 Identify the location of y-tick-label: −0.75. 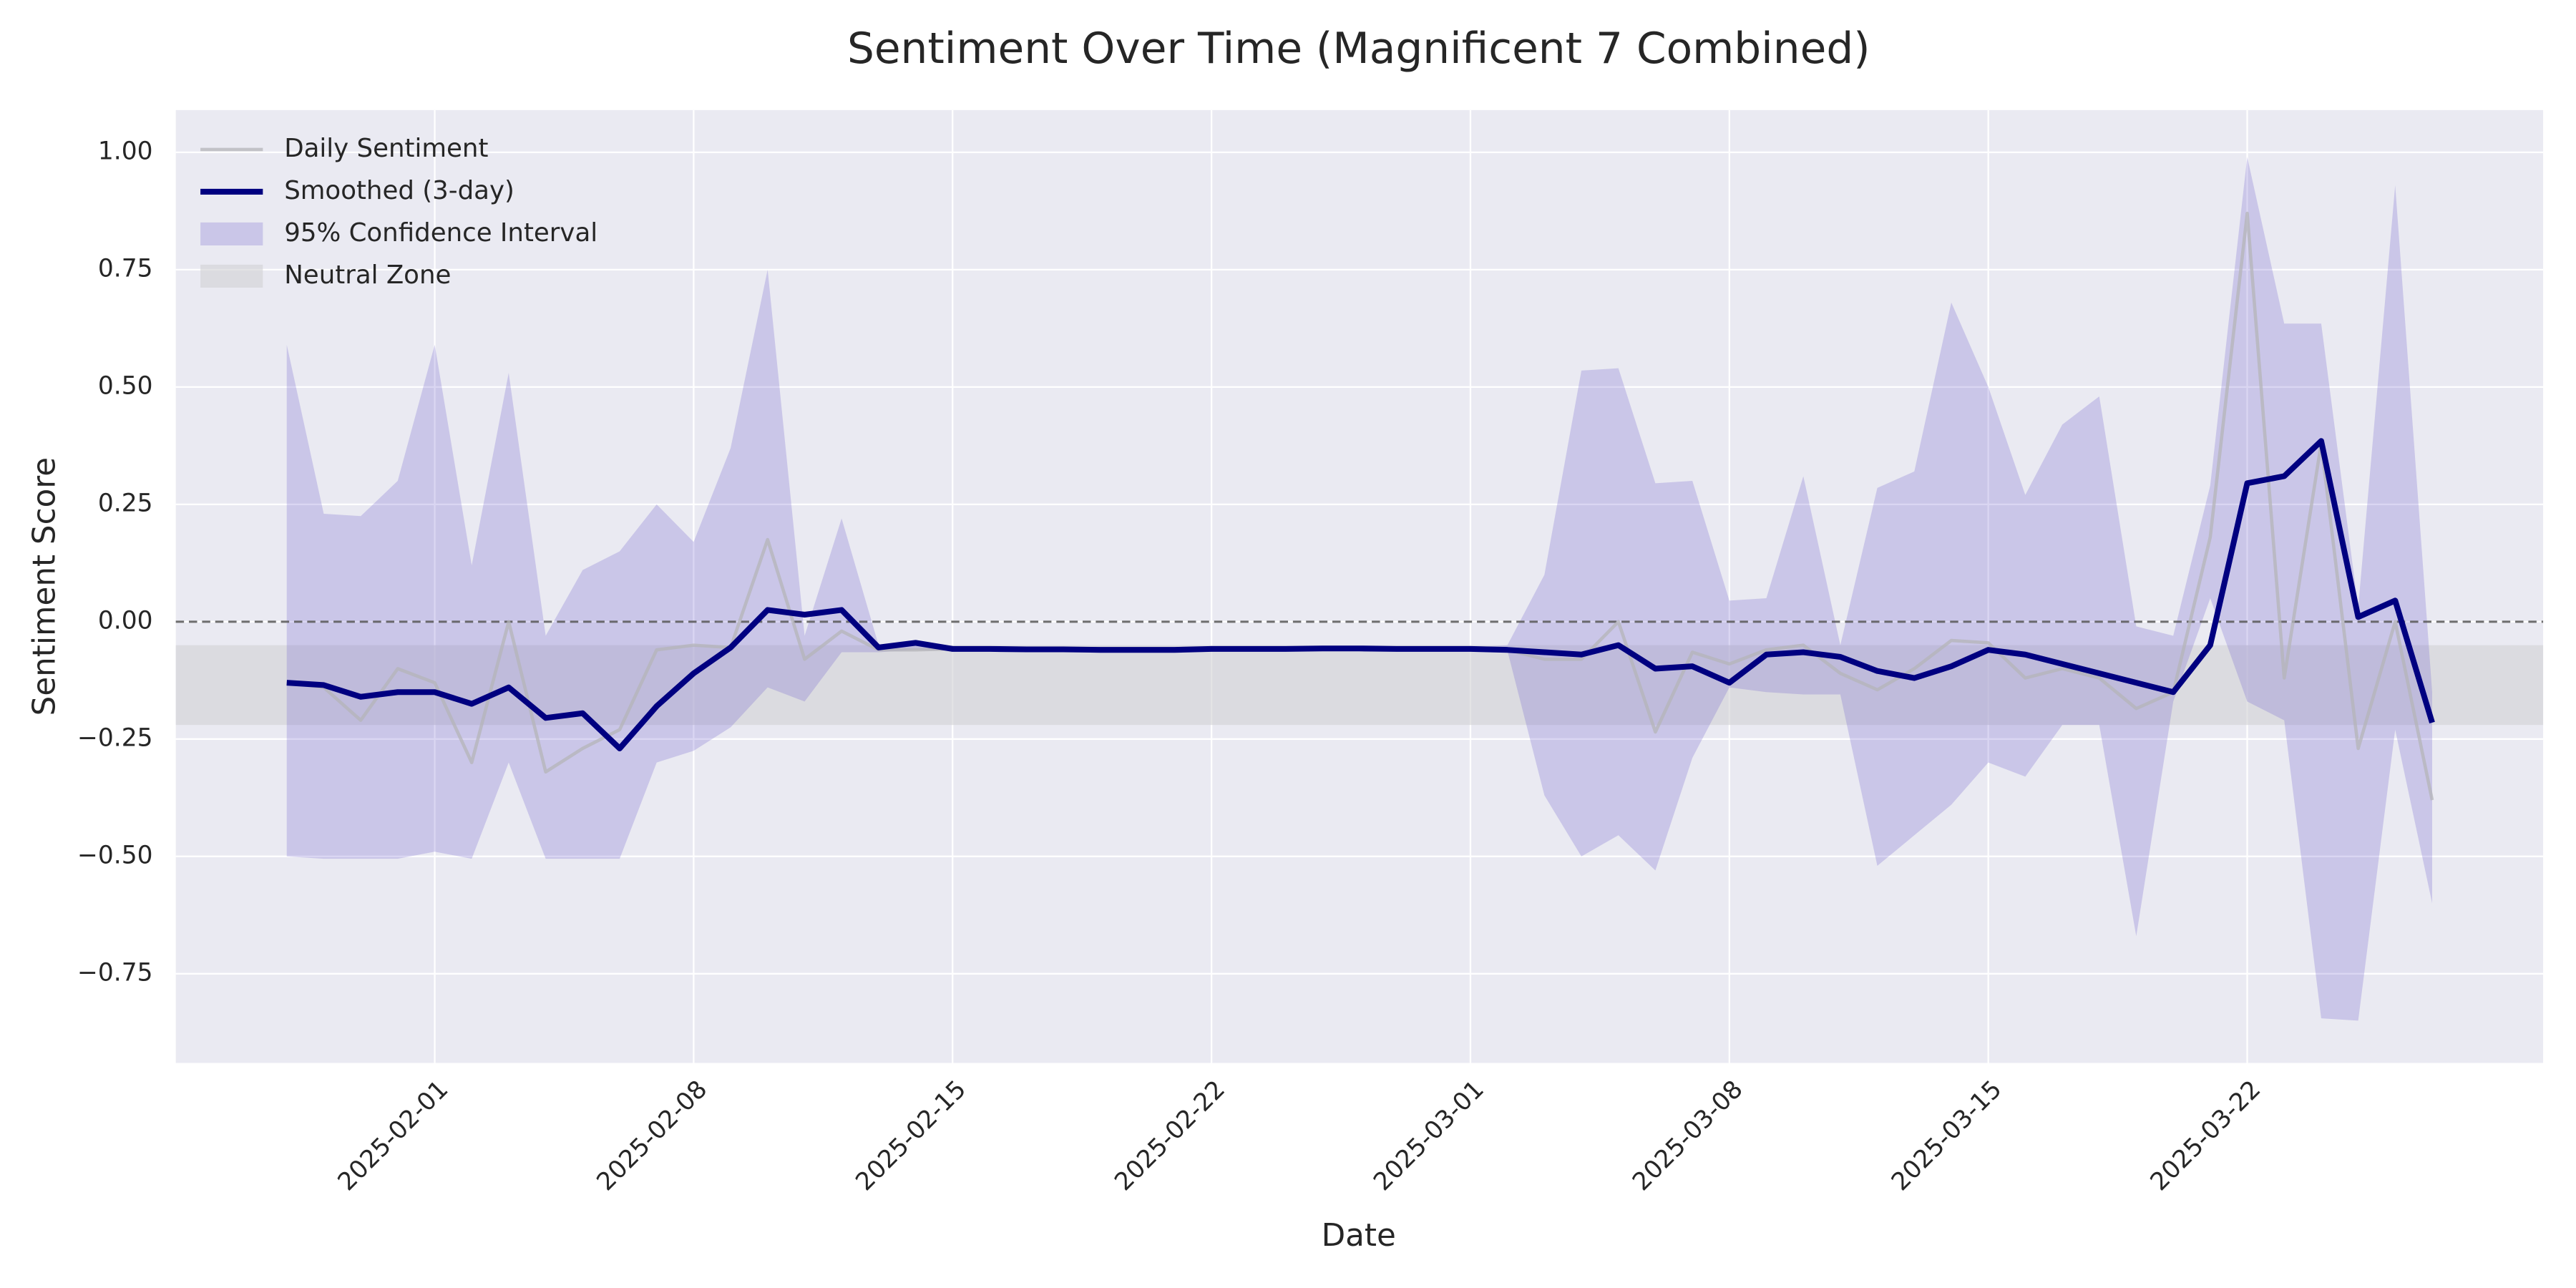
(114, 972).